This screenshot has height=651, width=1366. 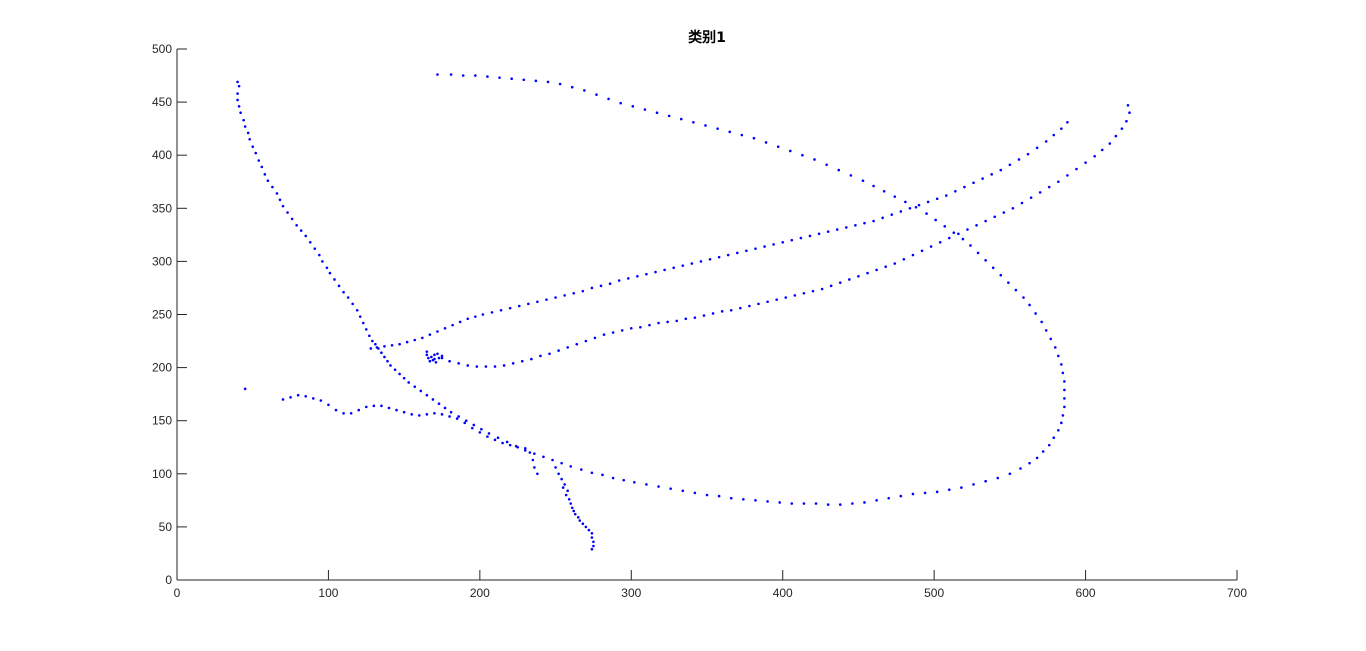 I want to click on x-tick-label: 200, so click(x=480, y=593).